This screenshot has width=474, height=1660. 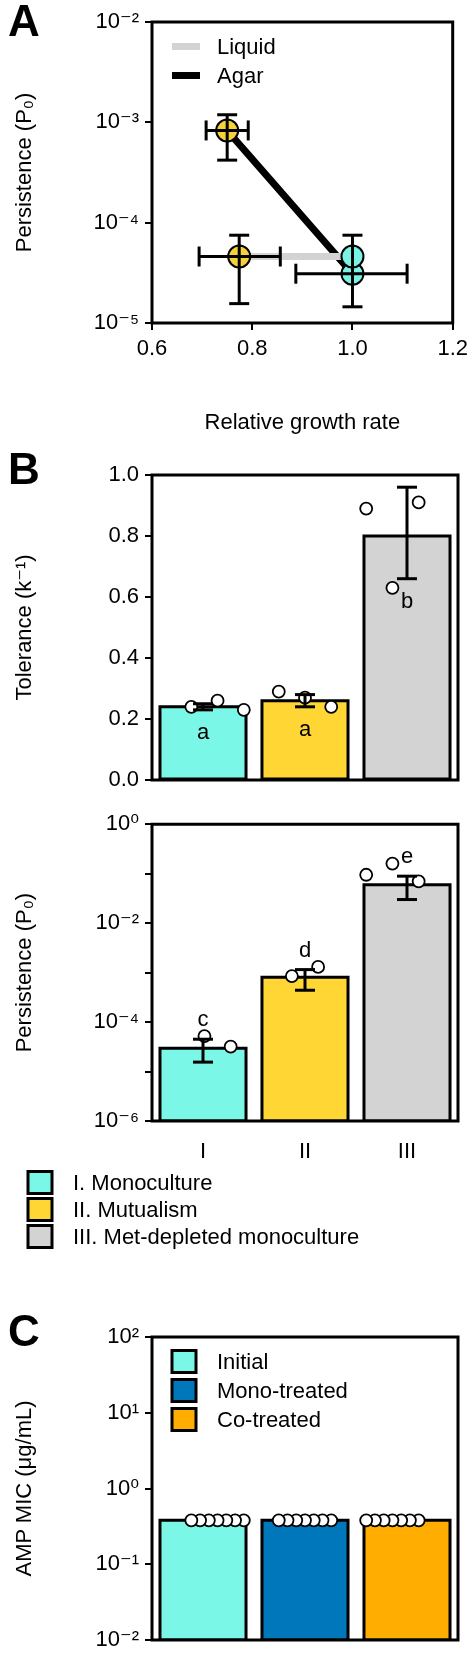 What do you see at coordinates (123, 1411) in the screenshot?
I see `y-tick-label: 10¹` at bounding box center [123, 1411].